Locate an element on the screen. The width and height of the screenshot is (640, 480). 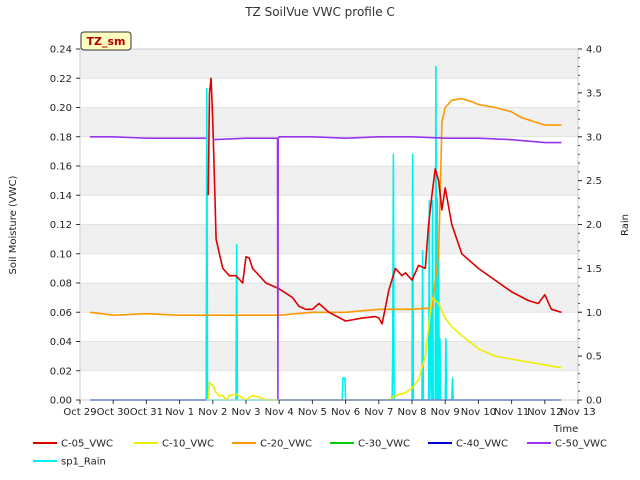
y2-tick-label: 0.5 is located at coordinates (594, 357).